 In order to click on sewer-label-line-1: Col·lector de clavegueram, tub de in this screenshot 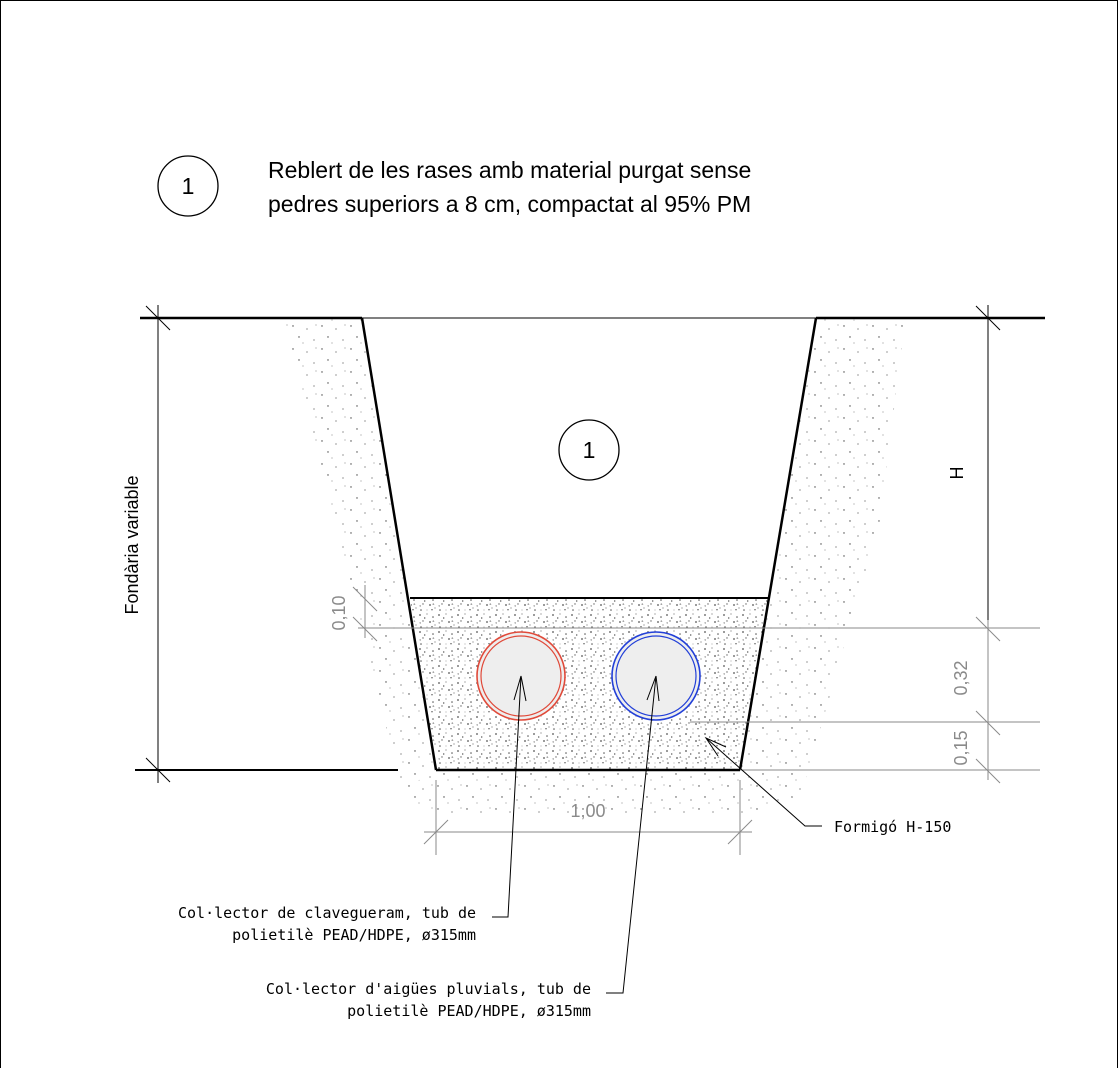, I will do `click(327, 913)`.